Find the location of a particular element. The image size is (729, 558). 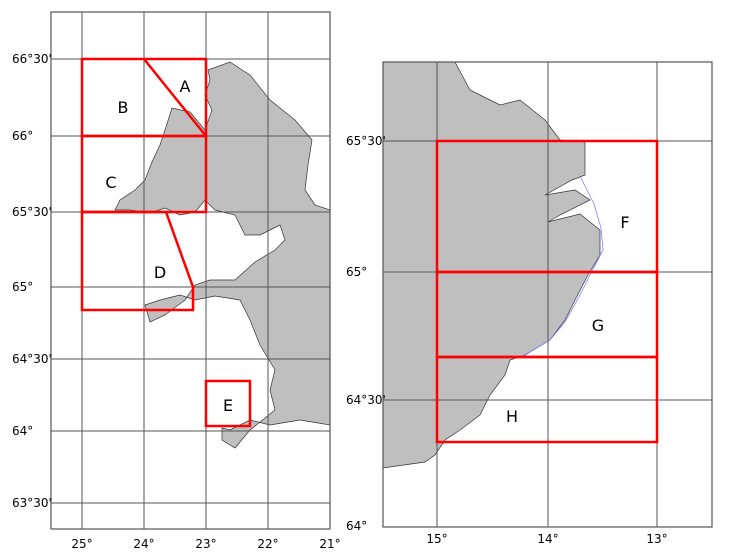

lat-label: 63°30' is located at coordinates (32, 503).